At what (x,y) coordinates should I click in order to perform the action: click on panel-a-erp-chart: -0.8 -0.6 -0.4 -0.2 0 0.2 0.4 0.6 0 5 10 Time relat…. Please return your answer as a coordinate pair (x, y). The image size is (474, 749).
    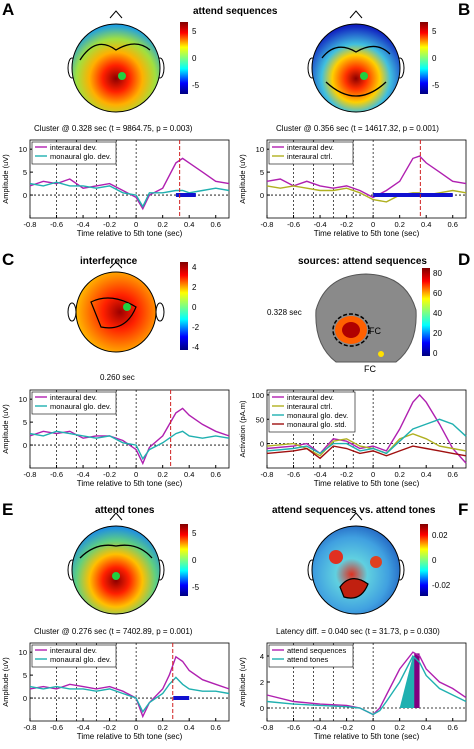
    Looking at the image, I should click on (115, 188).